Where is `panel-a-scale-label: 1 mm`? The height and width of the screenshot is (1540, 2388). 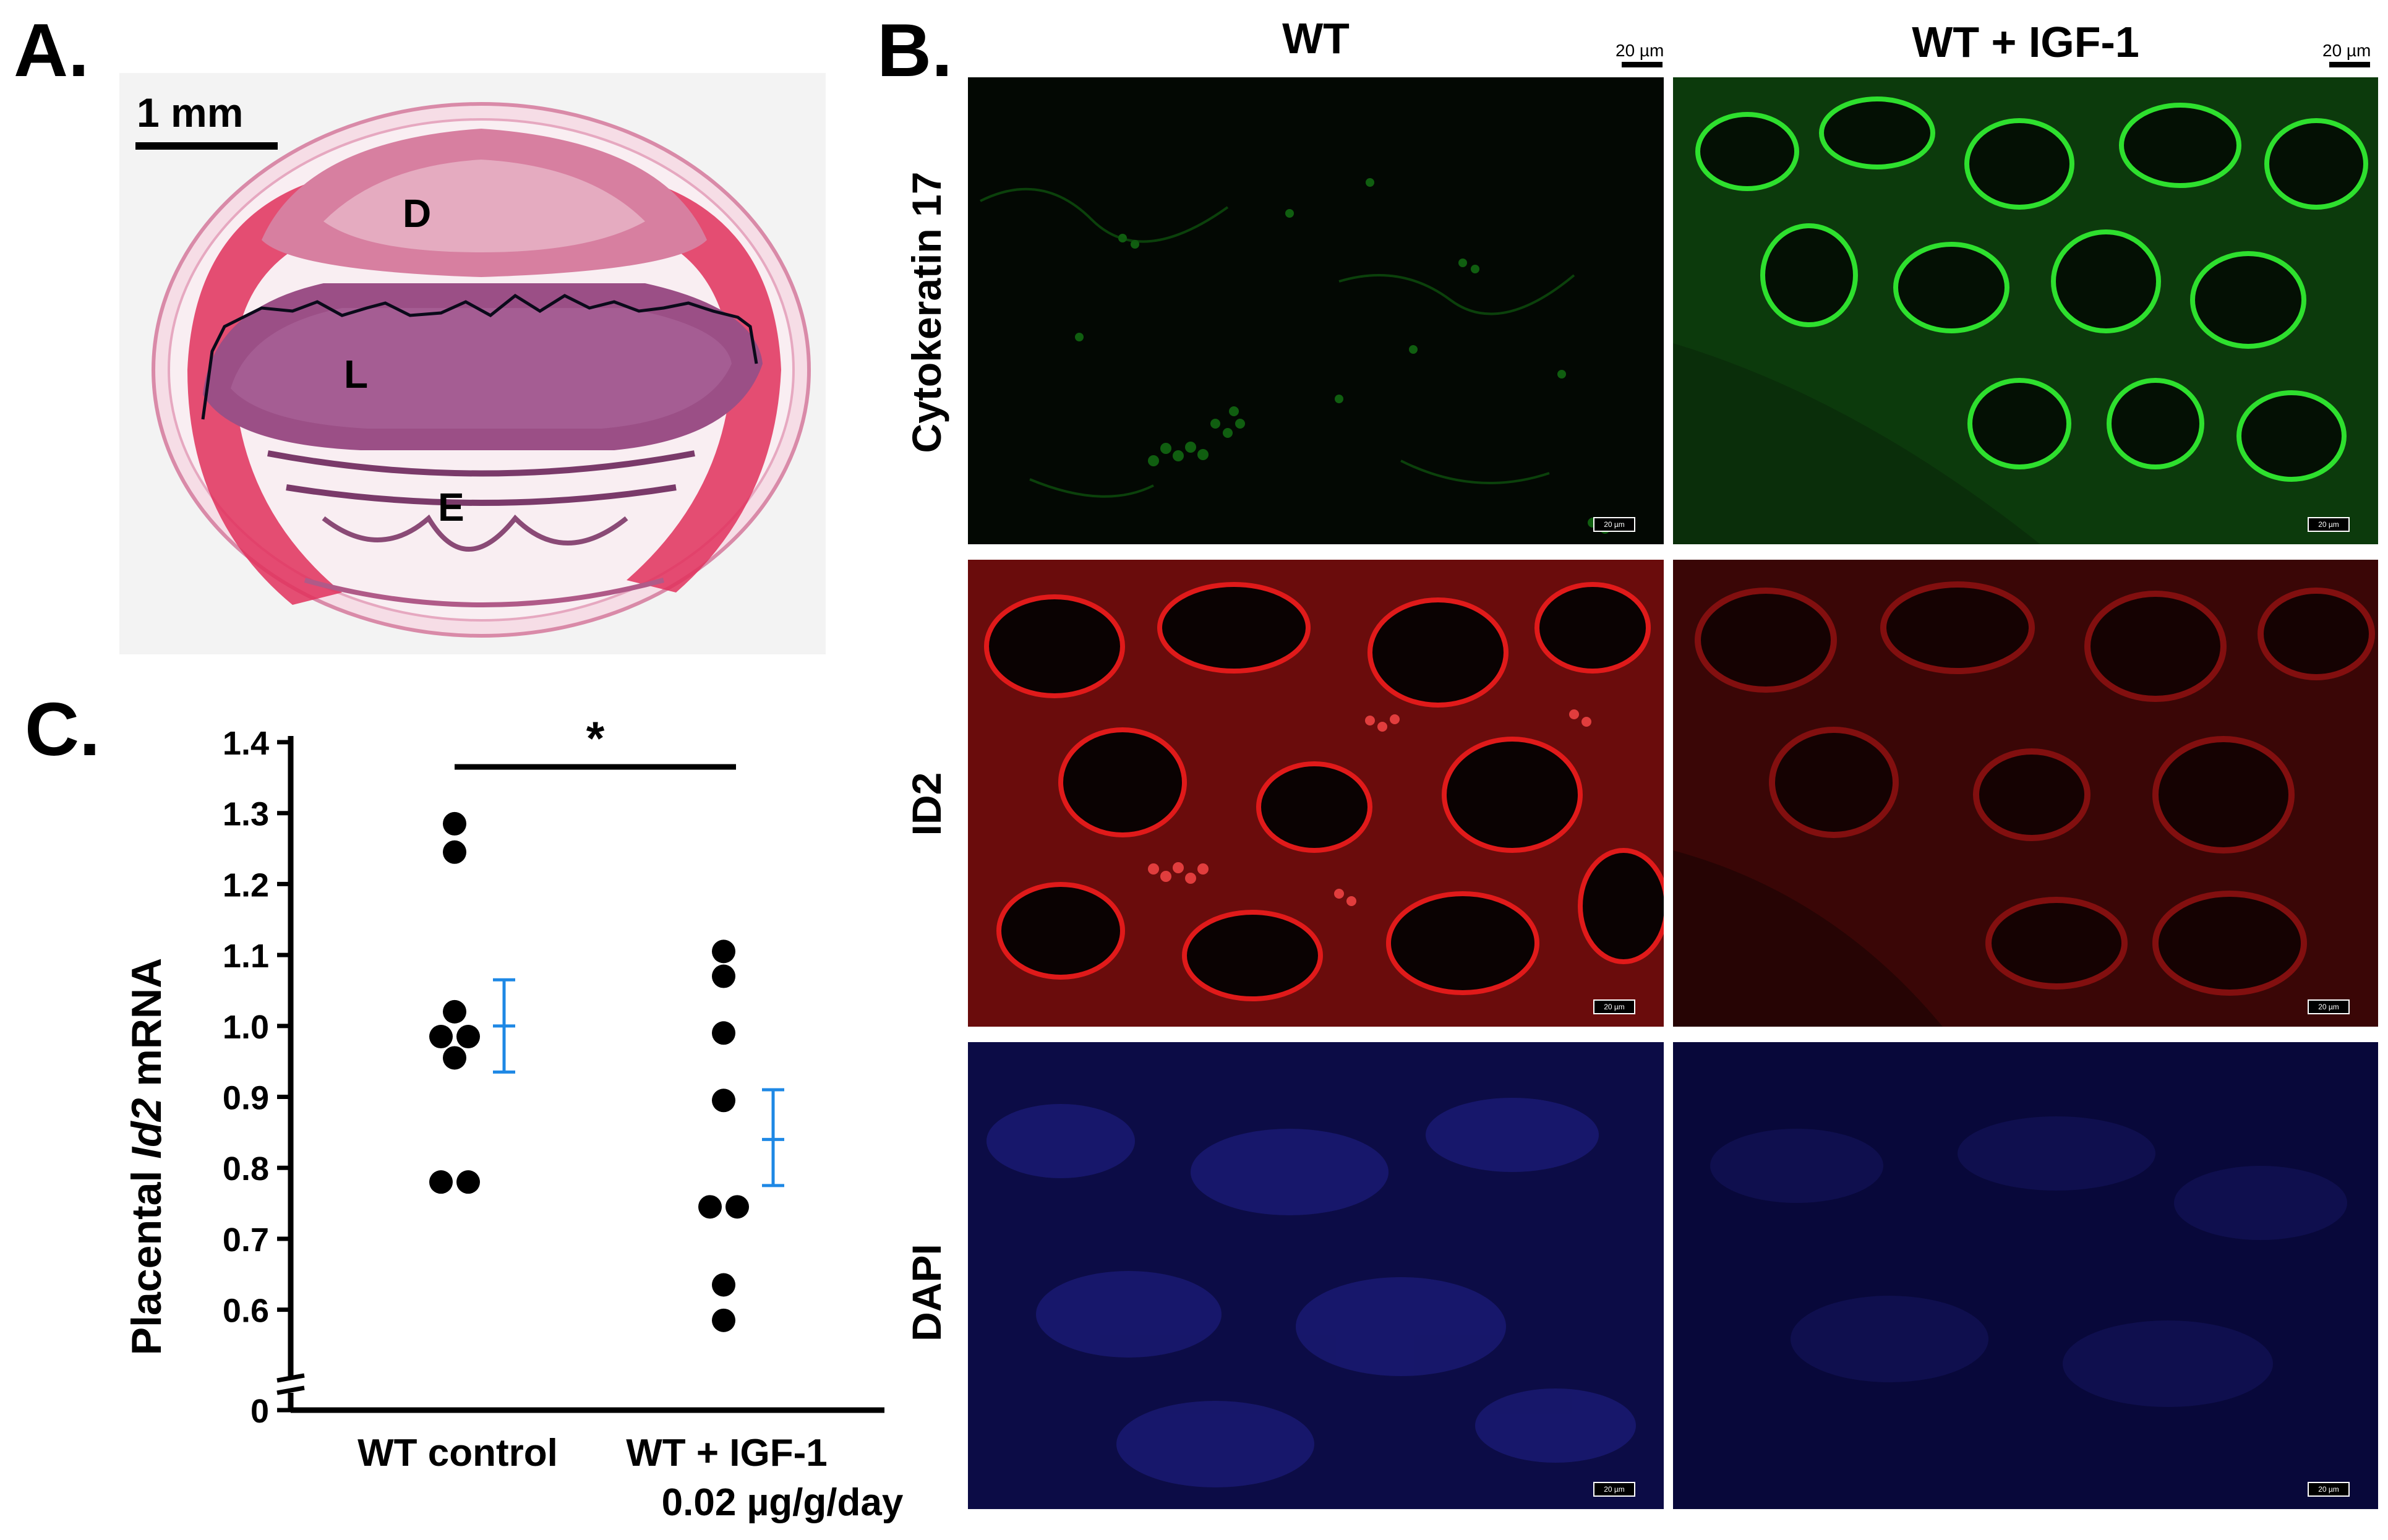 panel-a-scale-label: 1 mm is located at coordinates (190, 112).